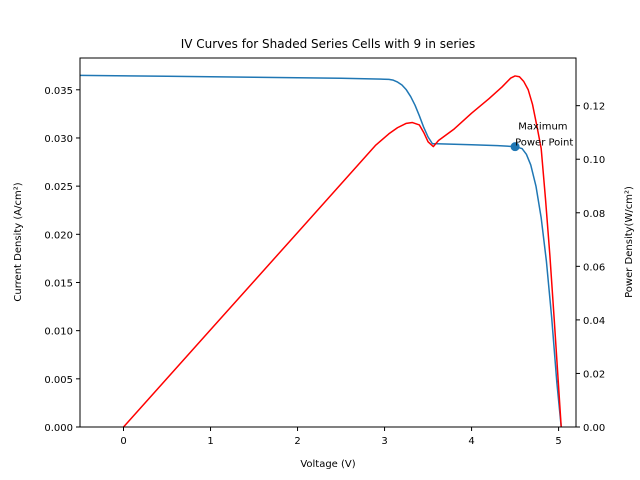  What do you see at coordinates (594, 267) in the screenshot?
I see `y-right-tick-label: 0.06` at bounding box center [594, 267].